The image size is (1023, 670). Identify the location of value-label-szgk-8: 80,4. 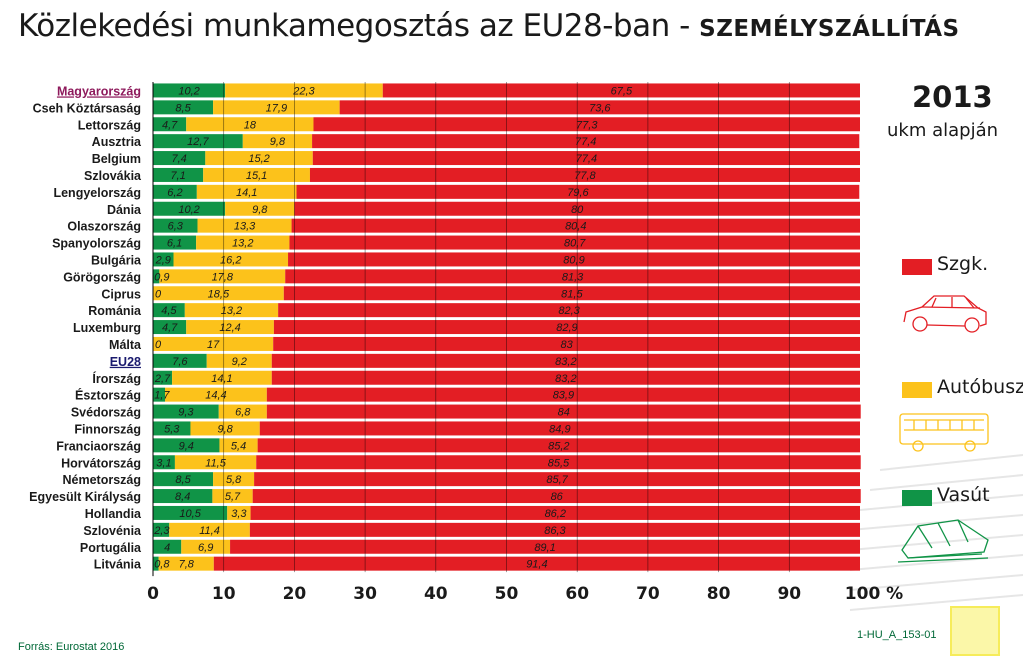
(575, 227).